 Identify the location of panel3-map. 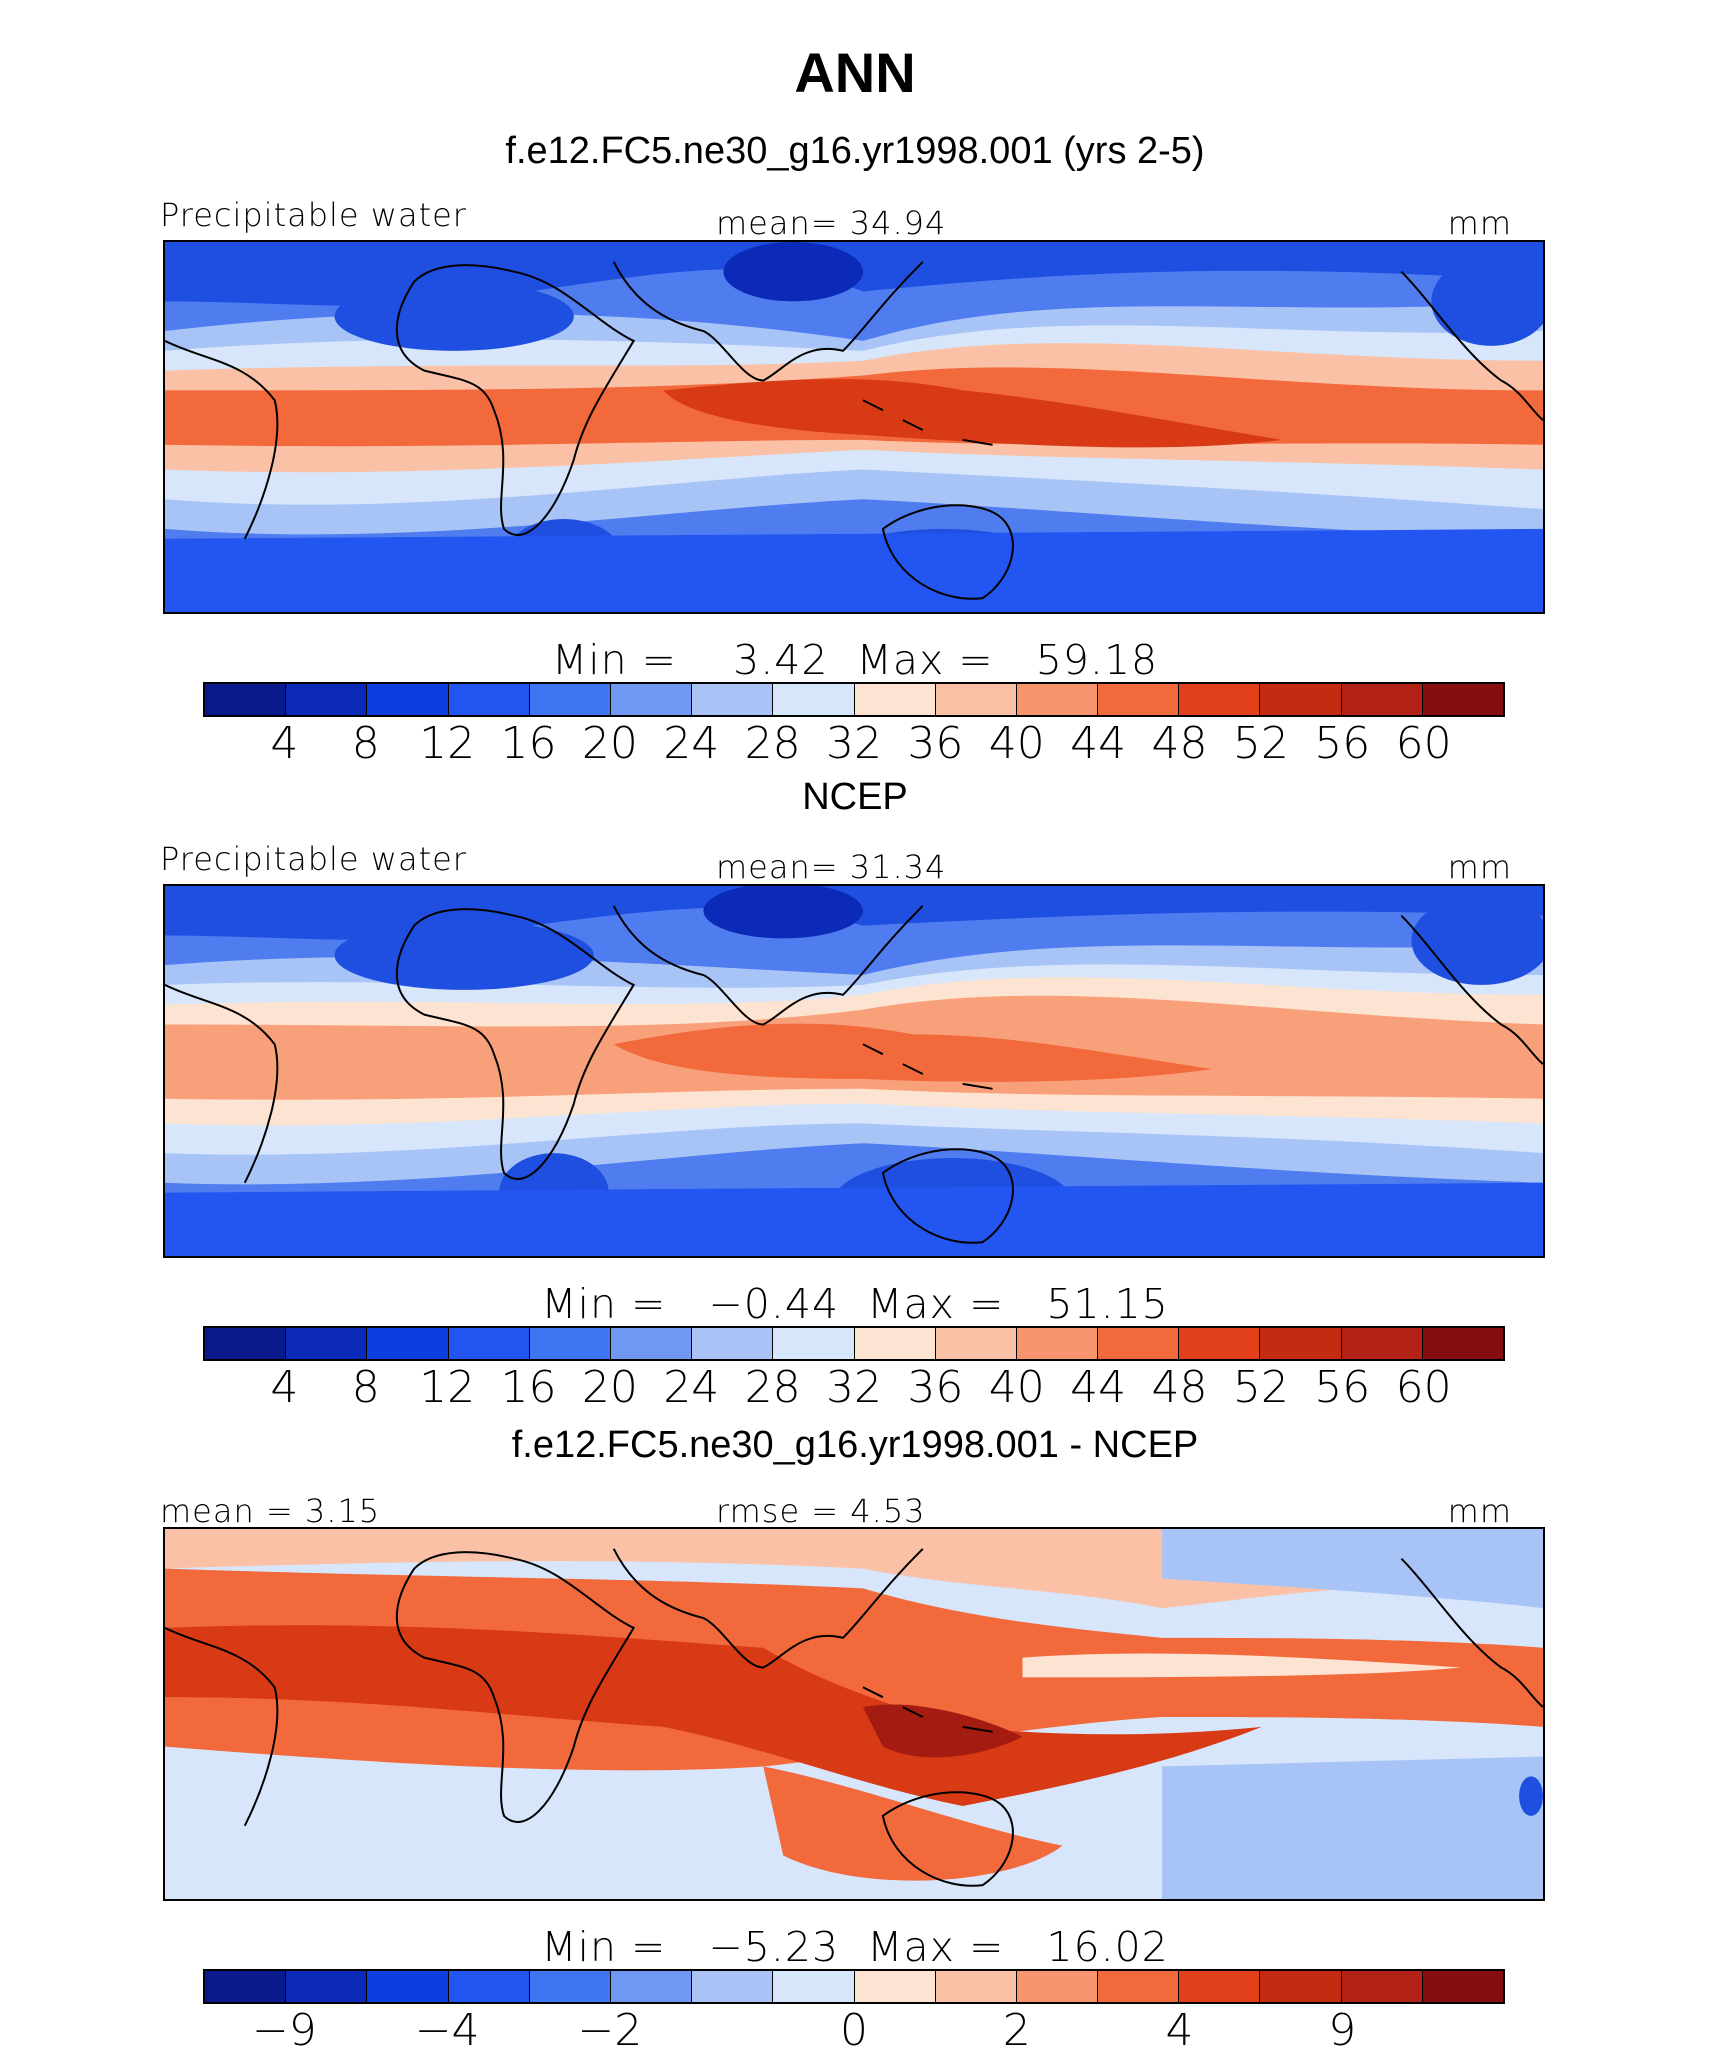
(854, 1714).